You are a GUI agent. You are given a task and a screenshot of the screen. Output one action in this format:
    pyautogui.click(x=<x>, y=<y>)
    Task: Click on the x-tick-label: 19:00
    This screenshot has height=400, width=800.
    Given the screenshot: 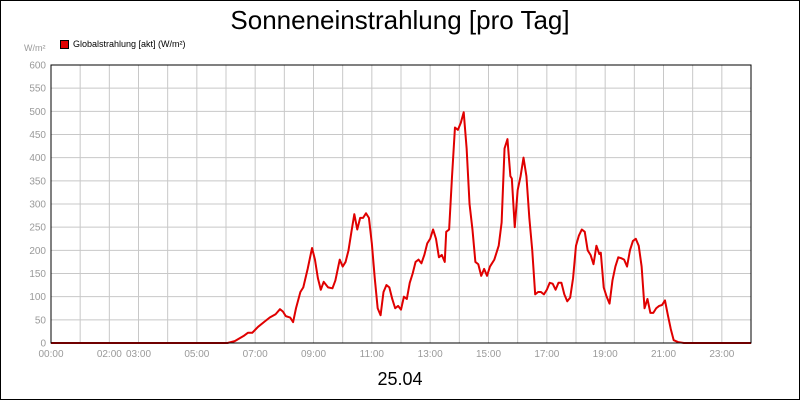 What is the action you would take?
    pyautogui.click(x=605, y=354)
    